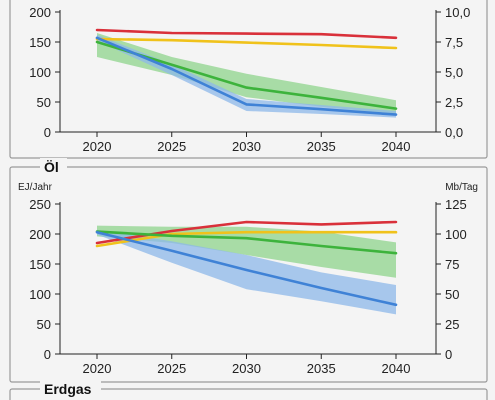 The image size is (495, 400). I want to click on y-tick-label-right: 75, so click(452, 264).